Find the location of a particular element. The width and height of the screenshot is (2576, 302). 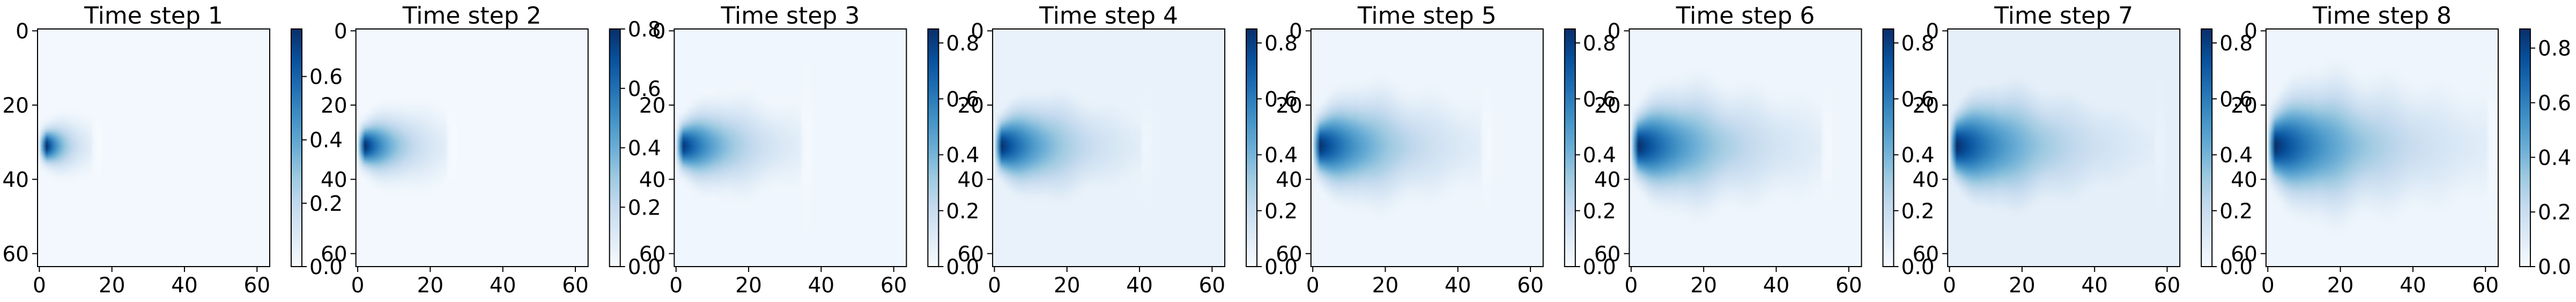

panel-title: Time step 7 is located at coordinates (2063, 16).